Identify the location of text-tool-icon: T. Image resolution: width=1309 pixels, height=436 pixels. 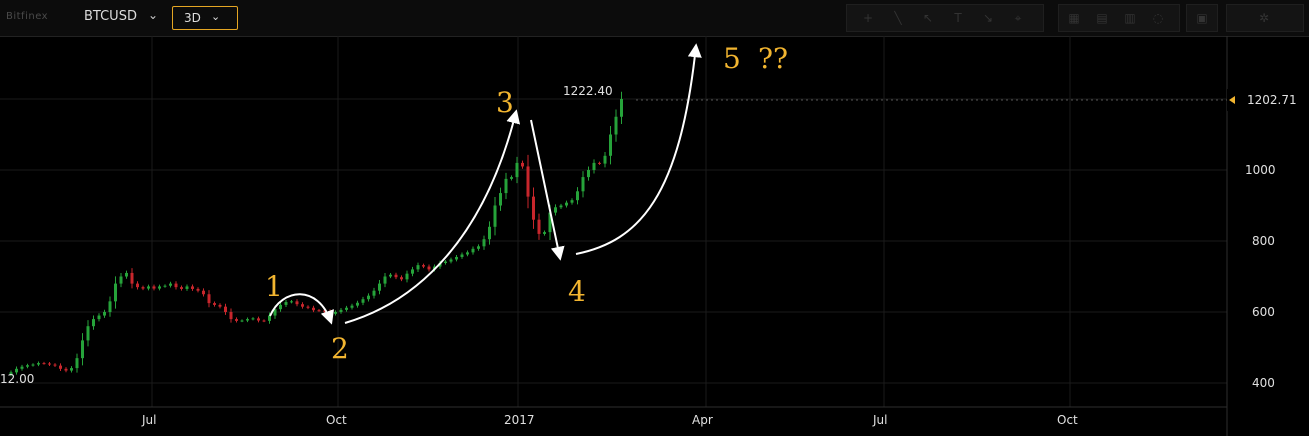
(958, 18).